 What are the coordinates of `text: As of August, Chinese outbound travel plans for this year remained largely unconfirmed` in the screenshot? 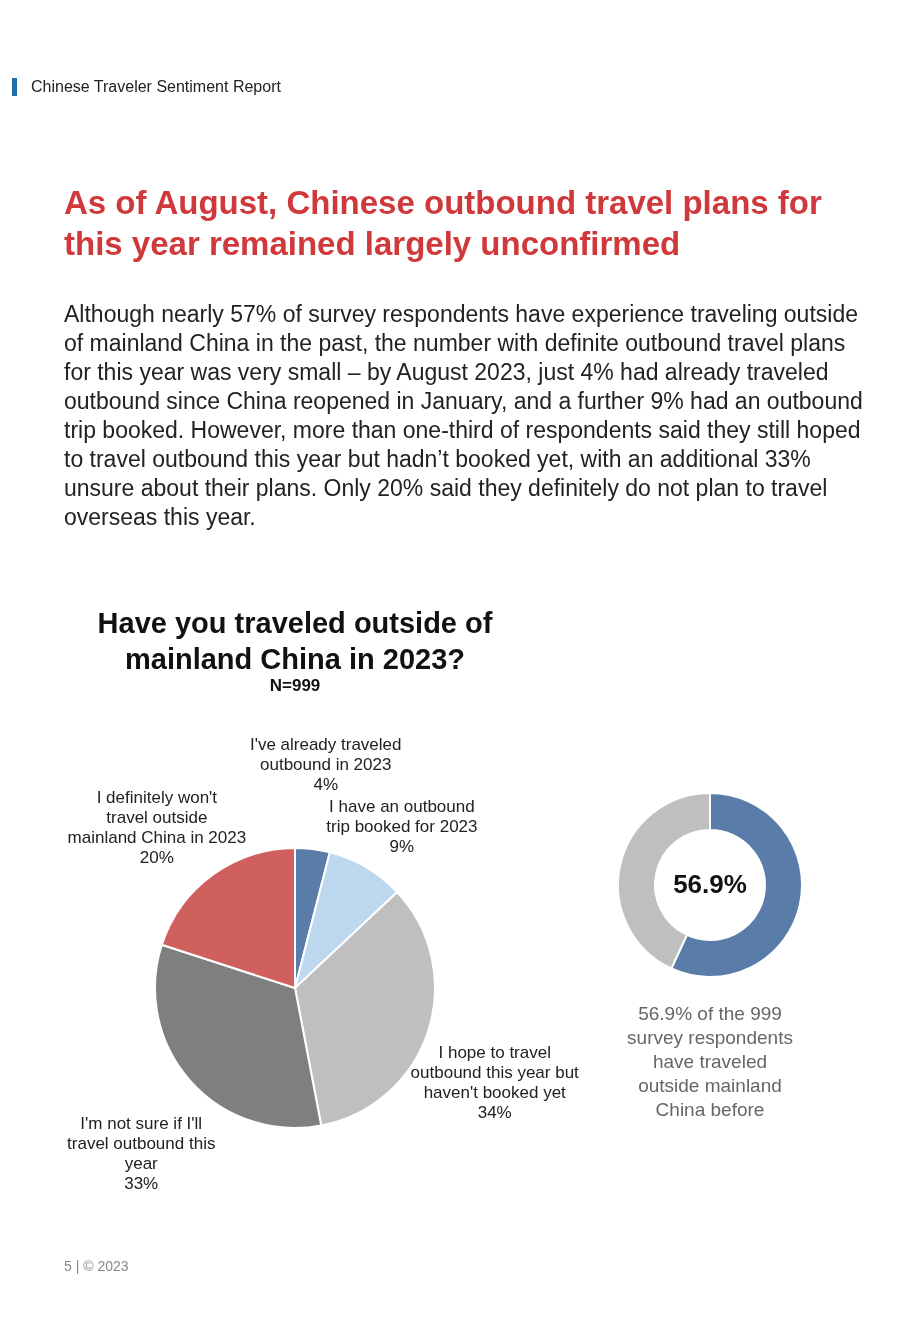 It's located at (443, 223).